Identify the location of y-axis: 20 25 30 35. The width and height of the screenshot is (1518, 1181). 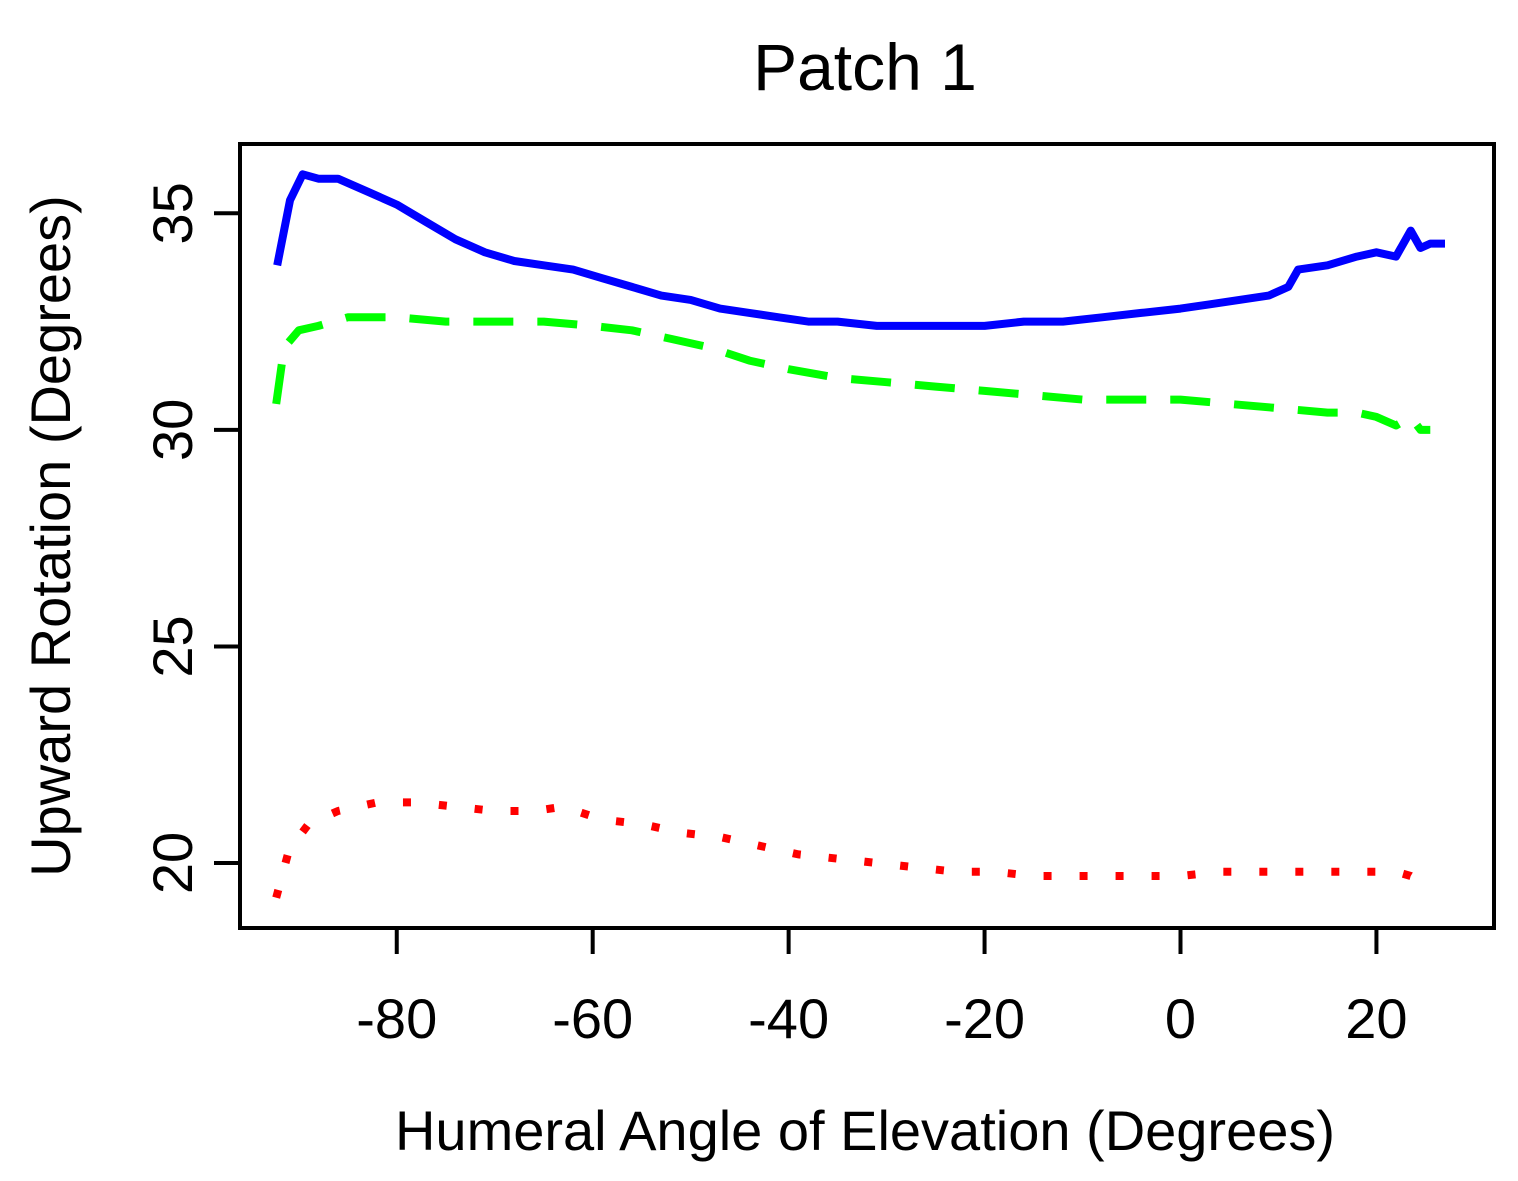
(190, 538).